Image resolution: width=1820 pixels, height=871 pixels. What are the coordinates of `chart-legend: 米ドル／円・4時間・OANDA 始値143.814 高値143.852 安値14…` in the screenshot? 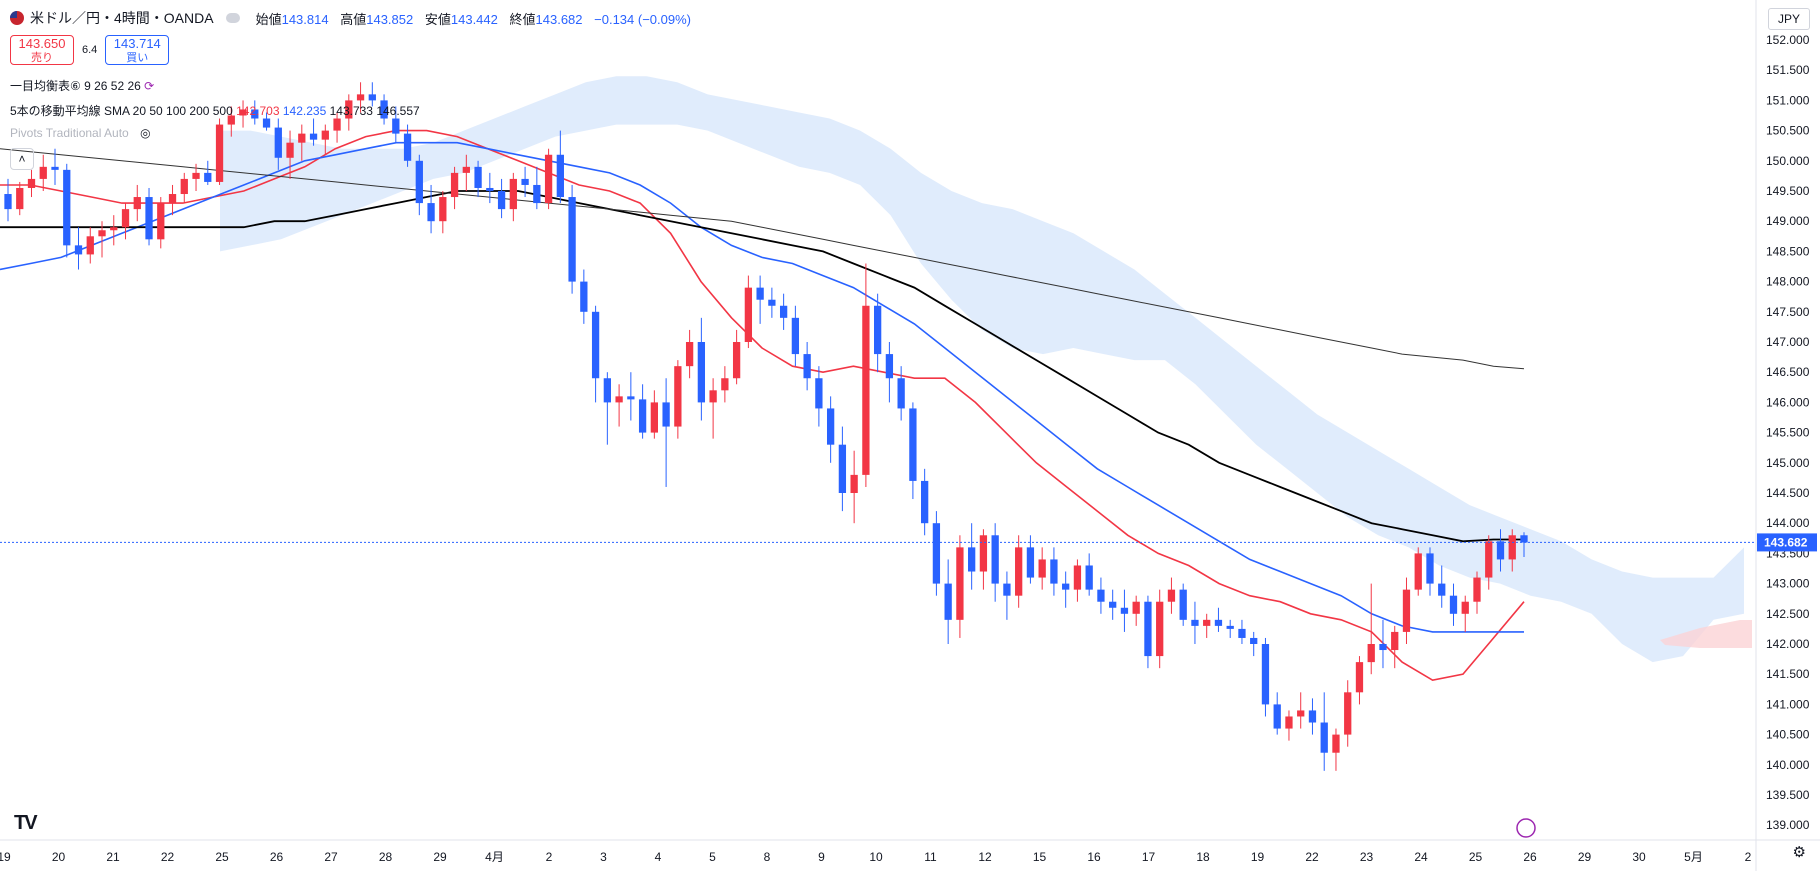 It's located at (350, 18).